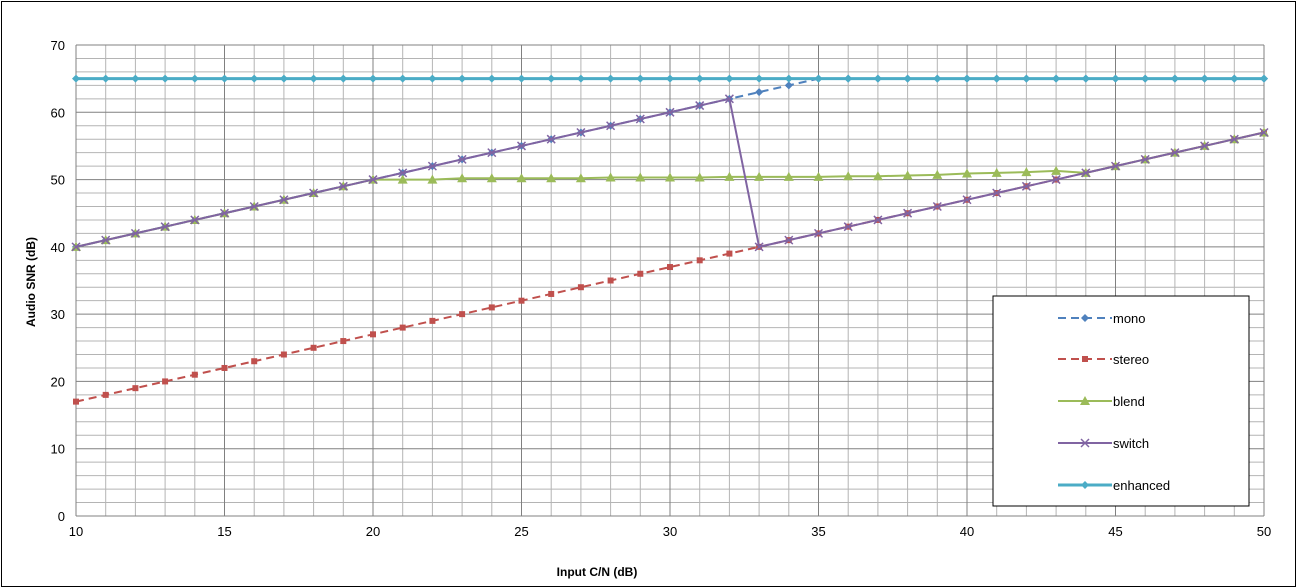 Image resolution: width=1297 pixels, height=588 pixels. Describe the element at coordinates (58, 45) in the screenshot. I see `y-tick-label: 70` at that location.